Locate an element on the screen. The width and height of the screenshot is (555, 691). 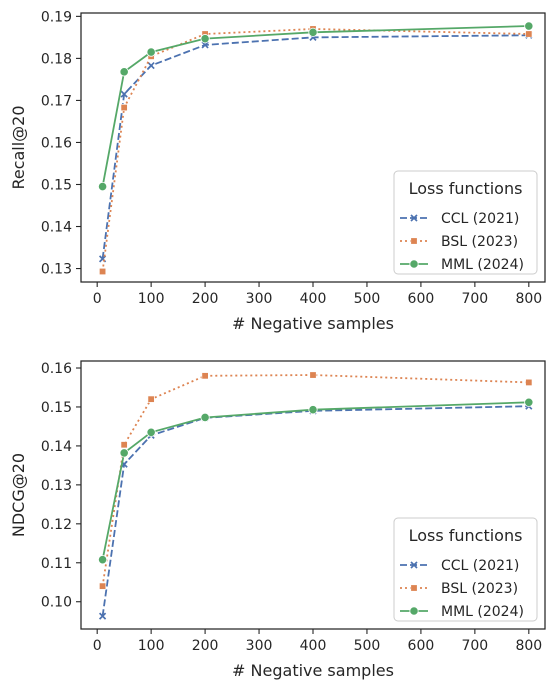
y-tick-label: 0.19 is located at coordinates (56, 17).